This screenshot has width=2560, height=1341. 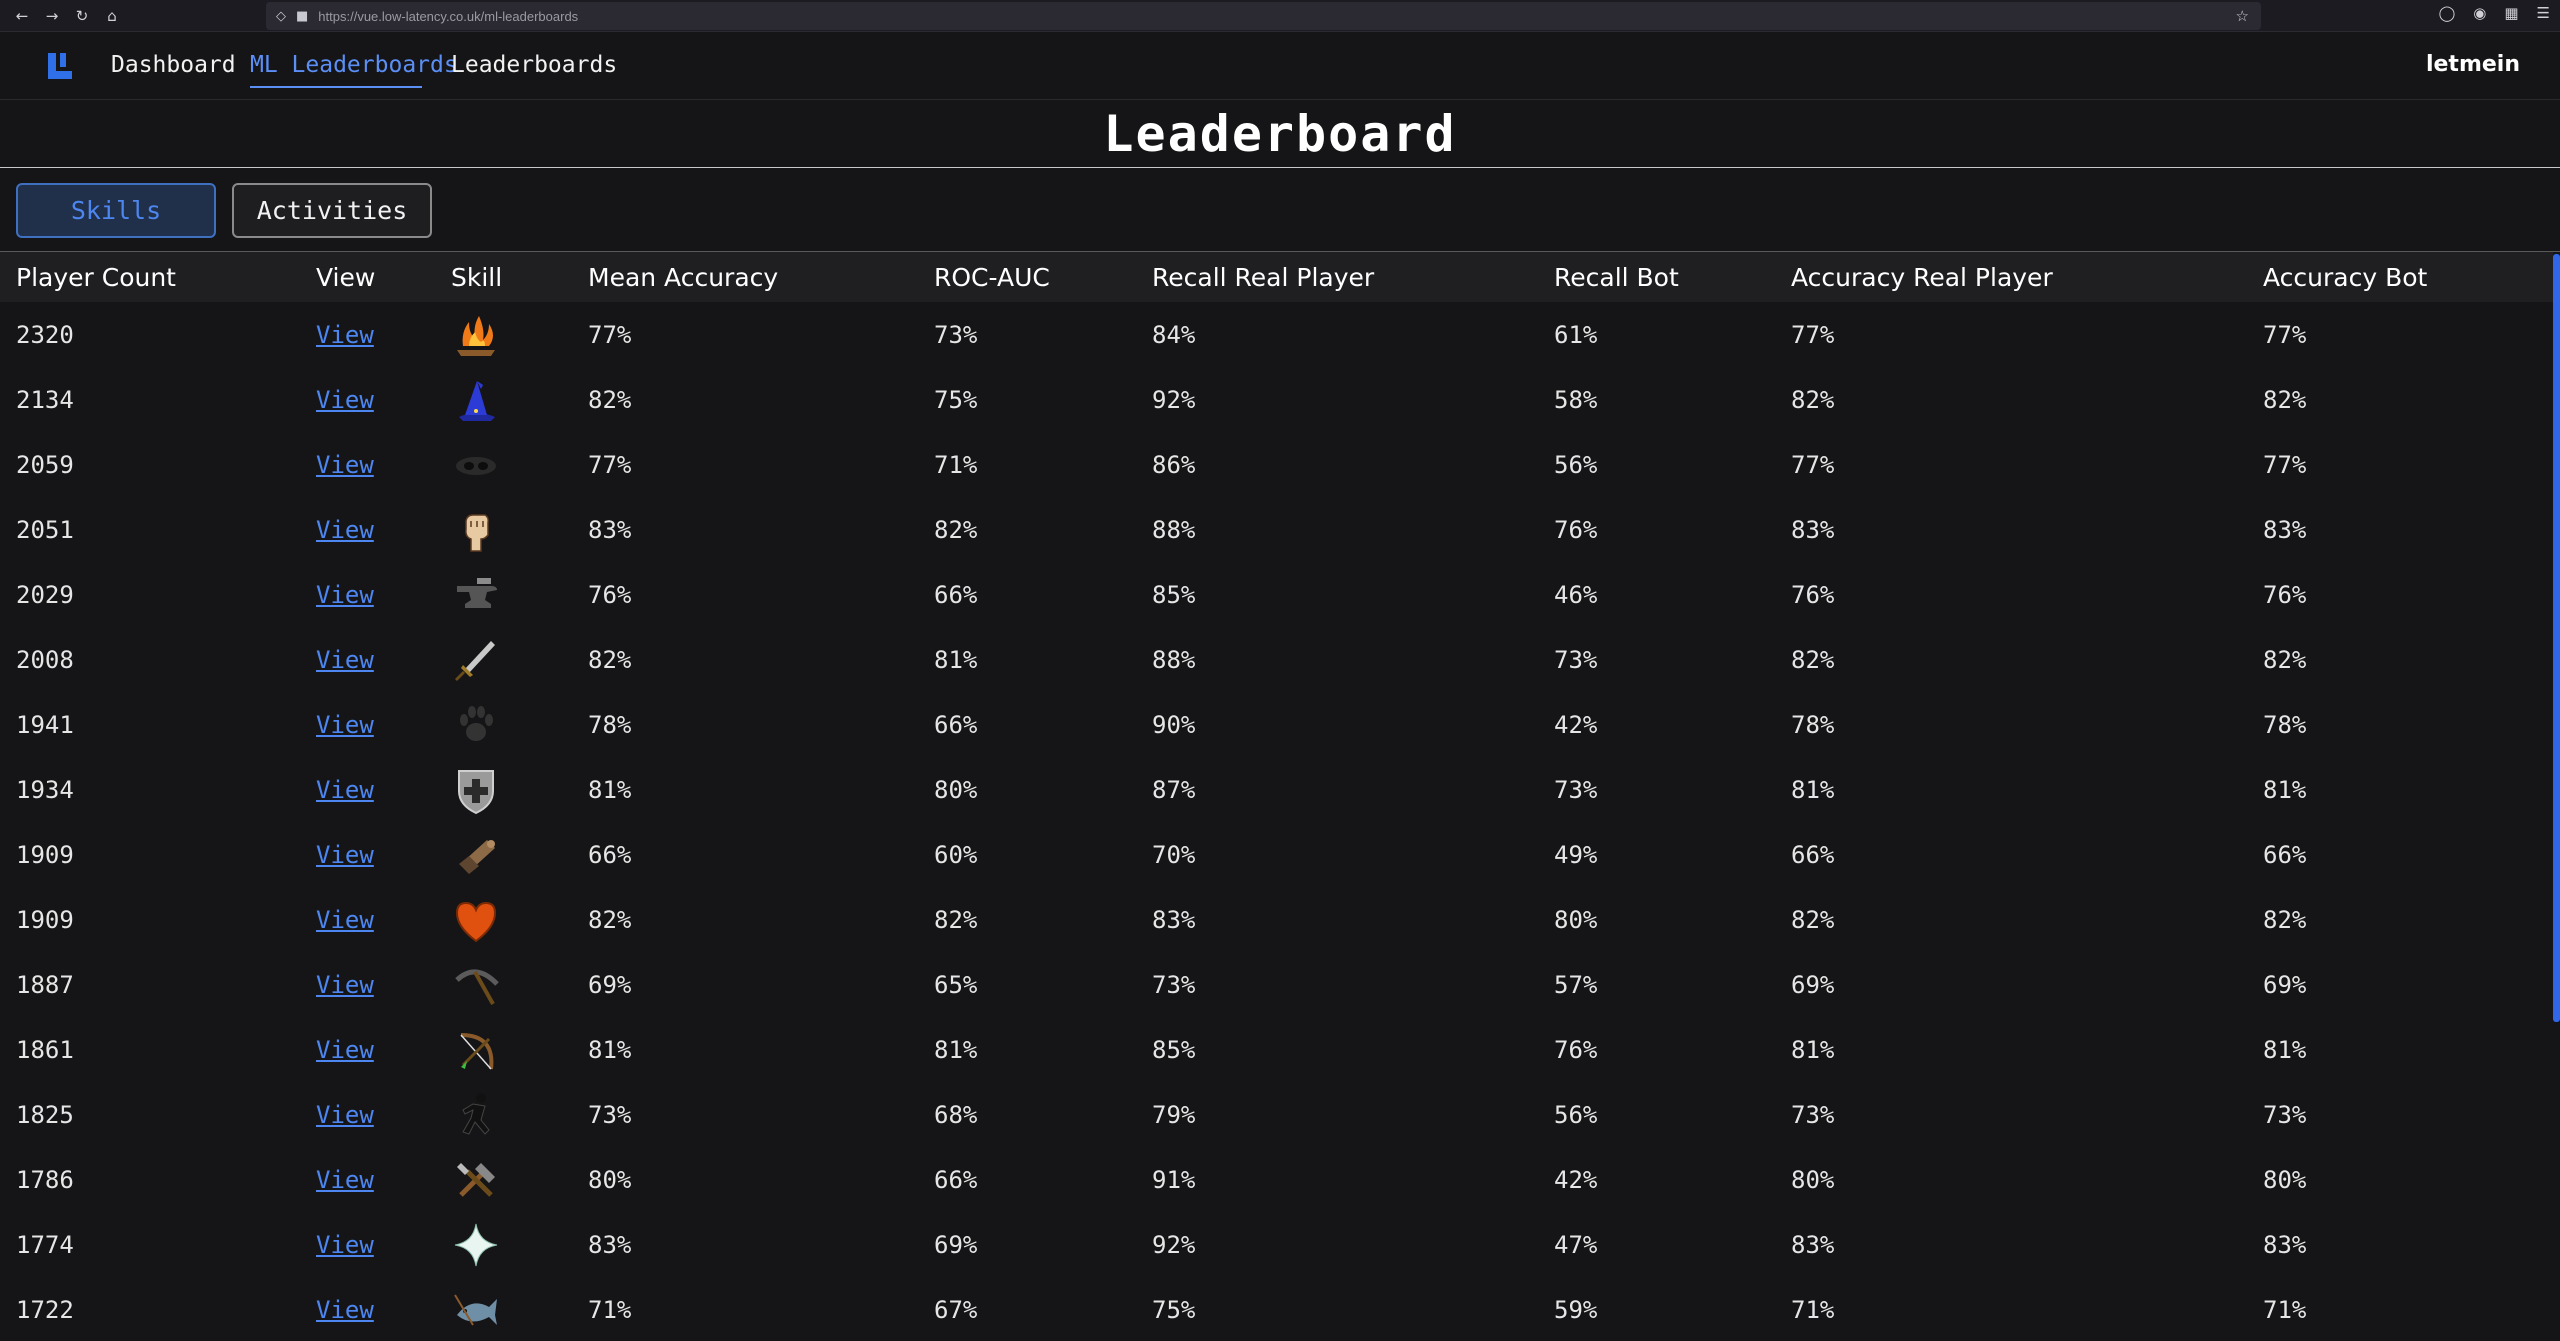 What do you see at coordinates (1576, 1244) in the screenshot?
I see `recall-bot-cell: 47%` at bounding box center [1576, 1244].